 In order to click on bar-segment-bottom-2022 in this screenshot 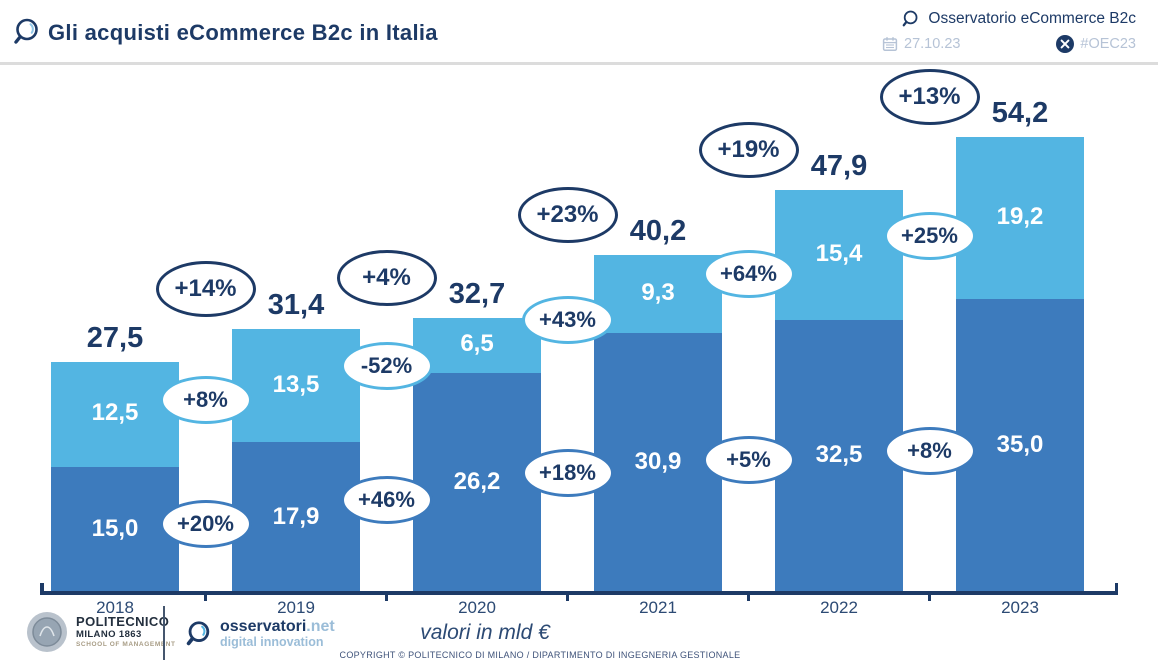, I will do `click(839, 456)`.